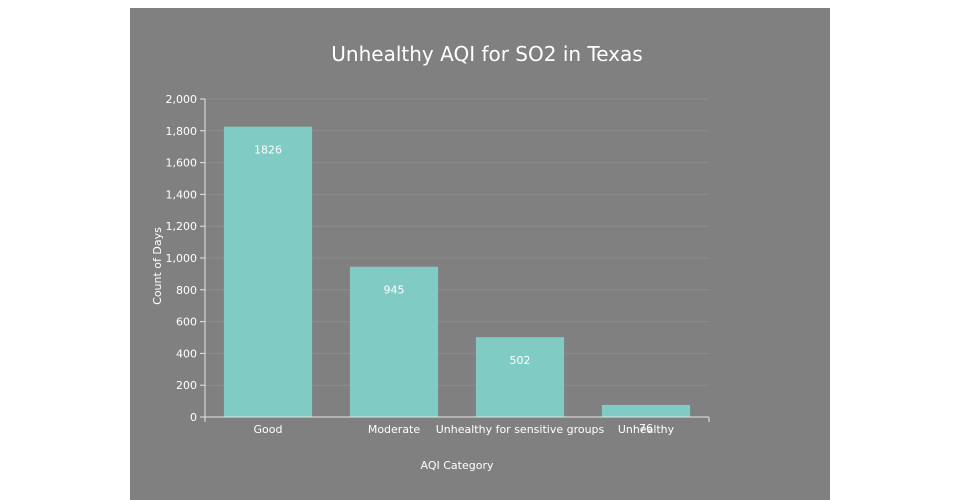 Image resolution: width=960 pixels, height=500 pixels. What do you see at coordinates (520, 360) in the screenshot?
I see `data-label: 502` at bounding box center [520, 360].